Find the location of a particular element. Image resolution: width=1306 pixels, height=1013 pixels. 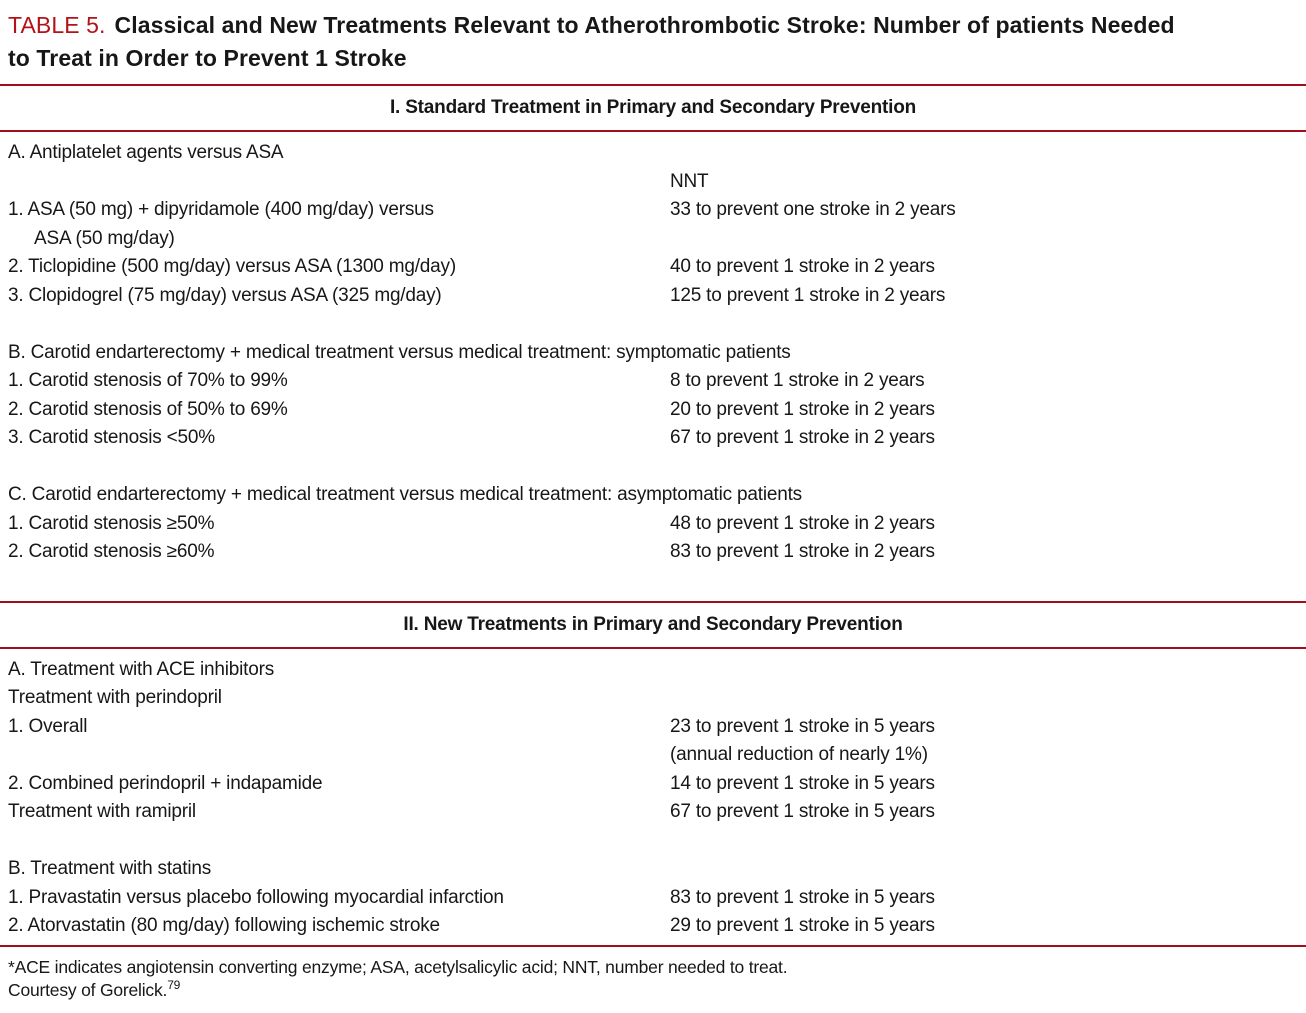

group-heading: A. Antiplatelet agents versus ASA is located at coordinates (146, 152).